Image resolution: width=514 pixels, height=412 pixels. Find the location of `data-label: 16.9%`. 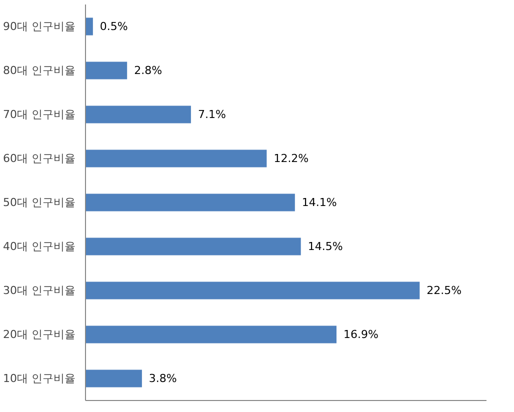

data-label: 16.9% is located at coordinates (360, 334).